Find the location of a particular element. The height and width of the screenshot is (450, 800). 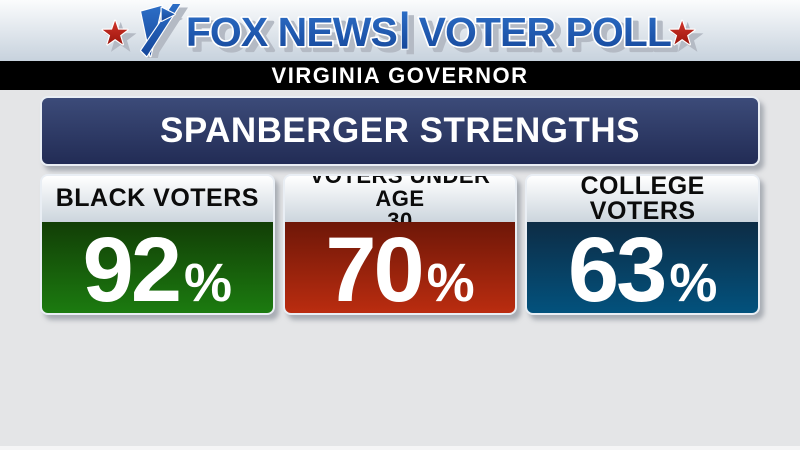

stat-number: 92 is located at coordinates (132, 267).